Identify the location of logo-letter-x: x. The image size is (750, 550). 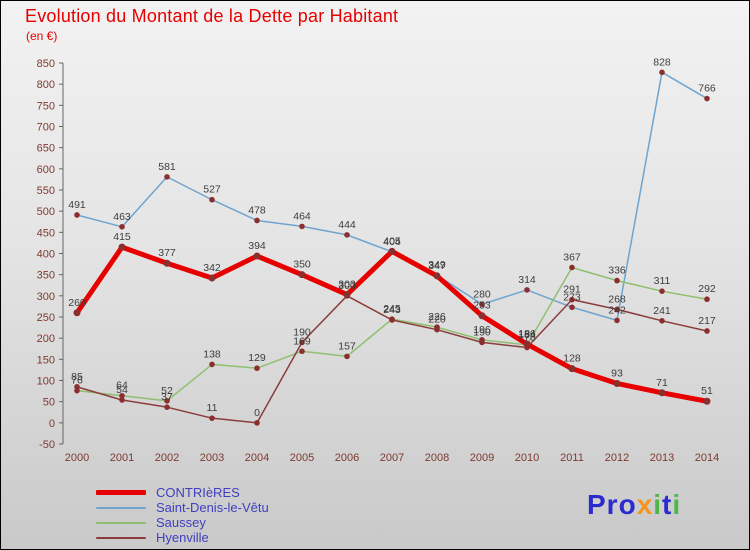
(645, 504).